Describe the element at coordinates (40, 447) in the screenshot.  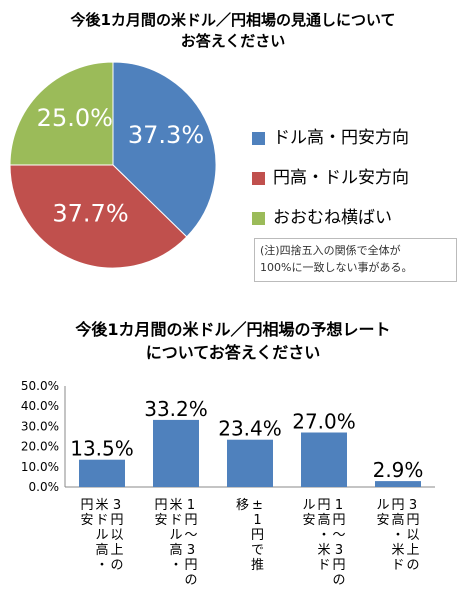
I see `y-tick-label: 20.0%` at that location.